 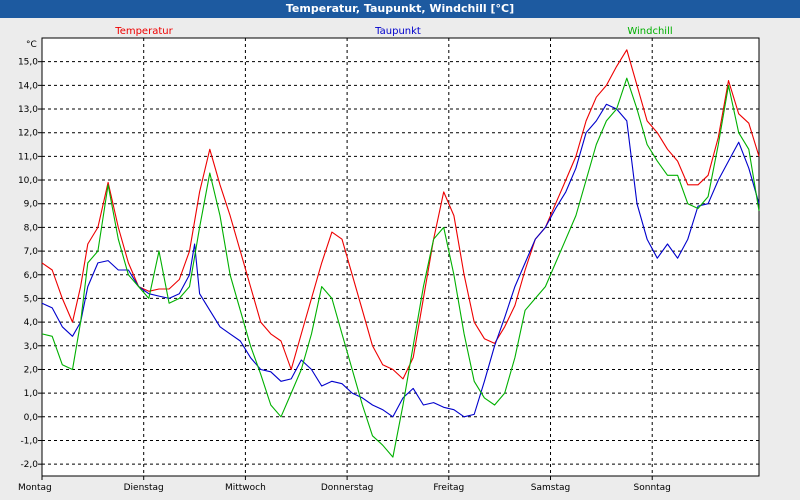 I want to click on legend-taupunkt: Taupunkt, so click(x=397, y=31).